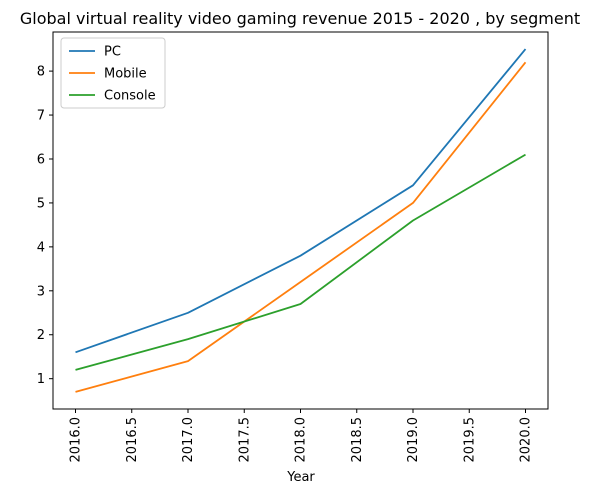 This screenshot has width=601, height=494. I want to click on y-tick-label: 2, so click(41, 335).